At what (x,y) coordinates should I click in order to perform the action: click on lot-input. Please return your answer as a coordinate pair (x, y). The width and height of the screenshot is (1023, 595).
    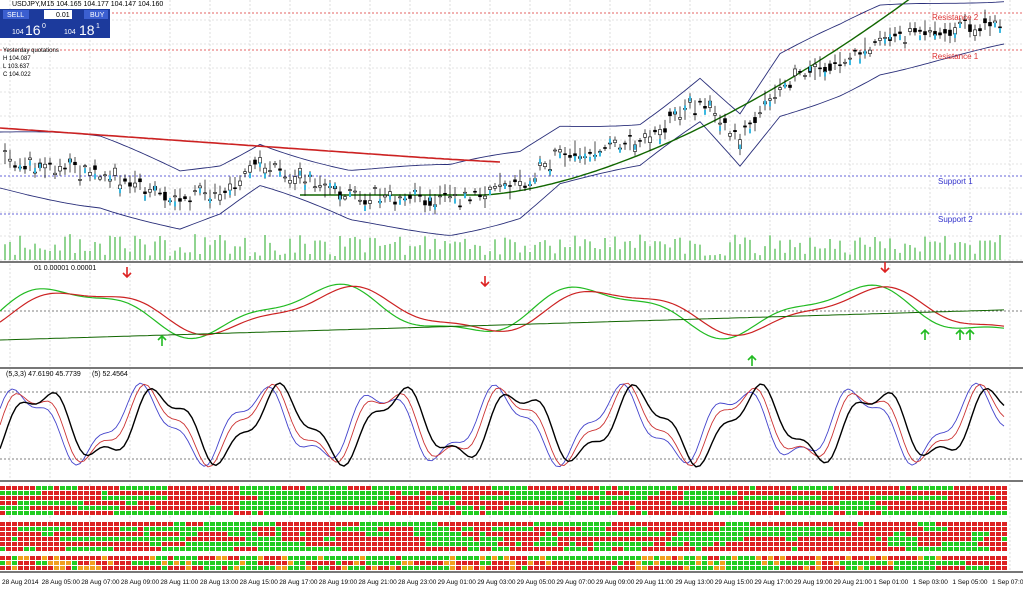
    Looking at the image, I should click on (58, 14).